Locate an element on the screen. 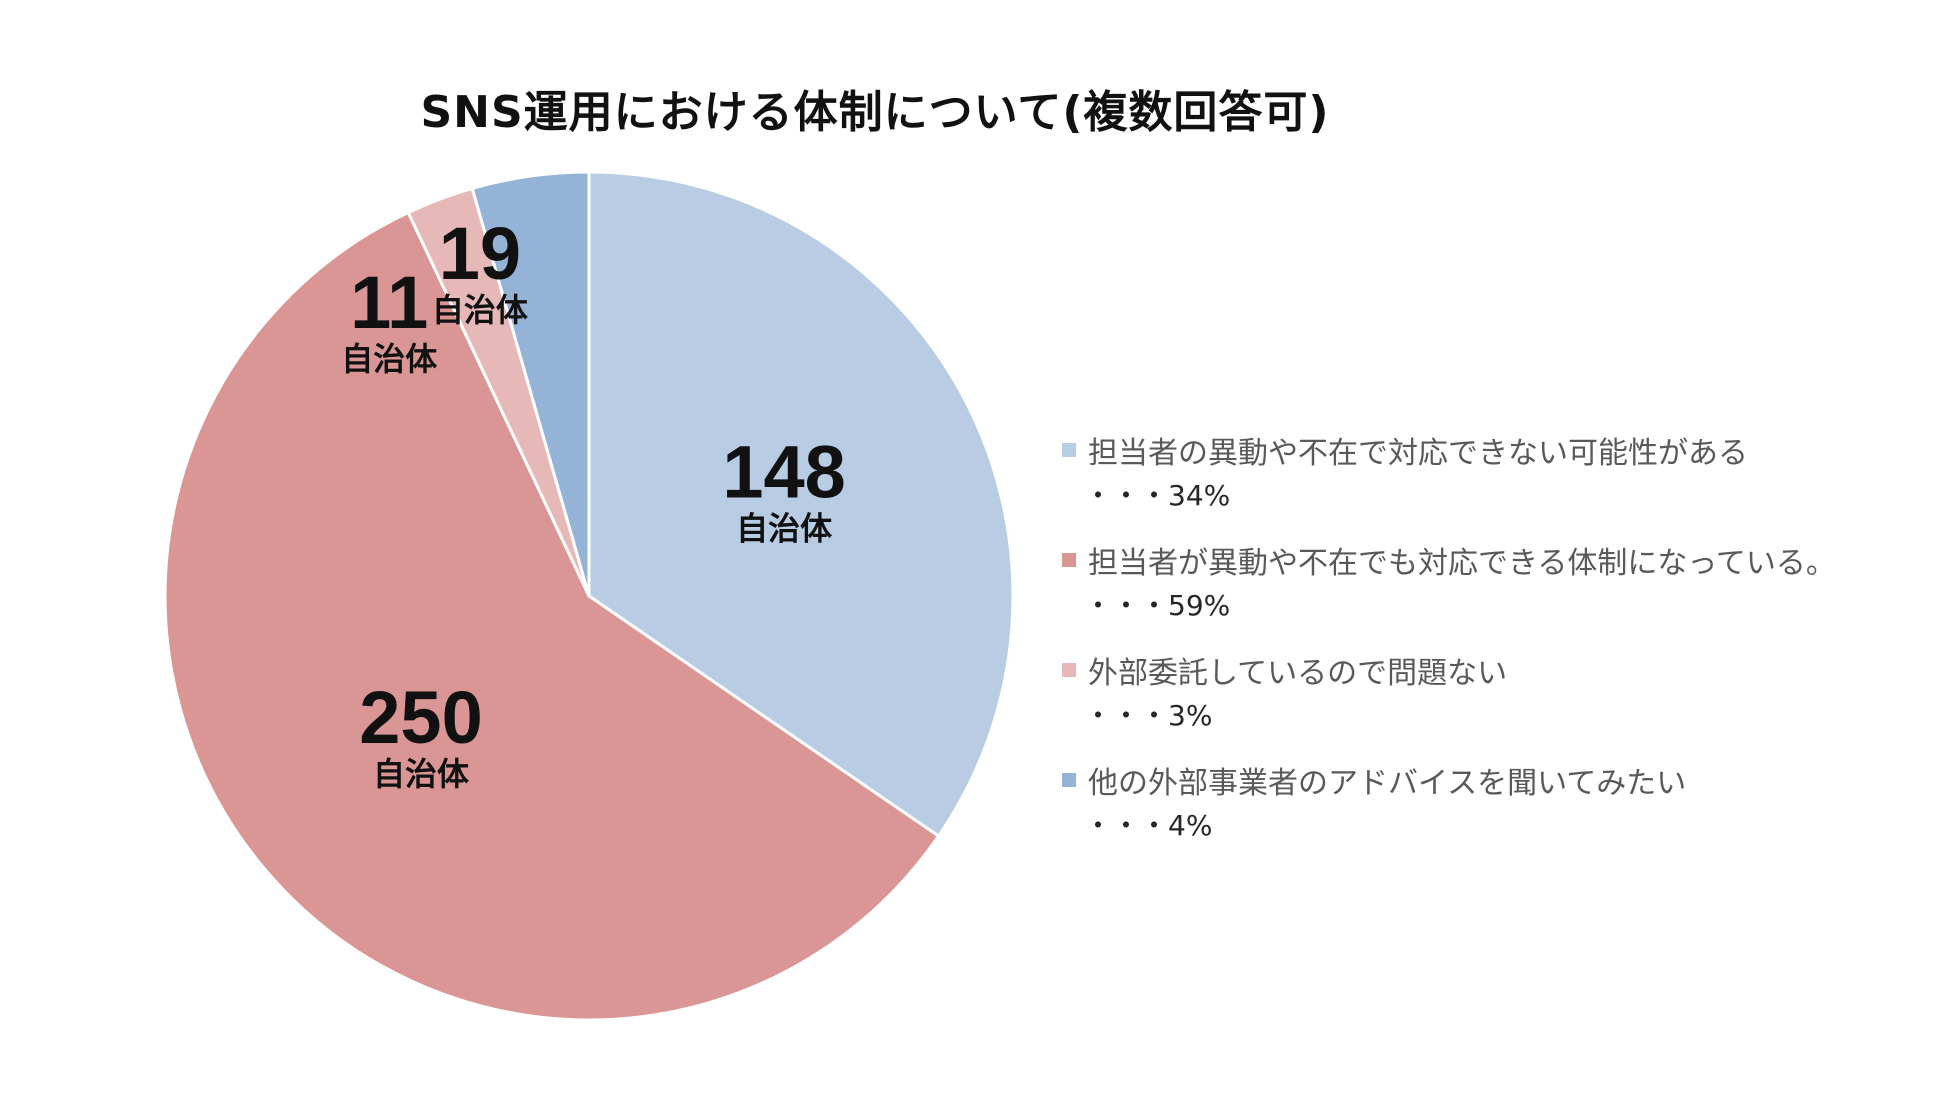  legend-item: 外部委託しているので問題ない ・・・3% is located at coordinates (1502, 691).